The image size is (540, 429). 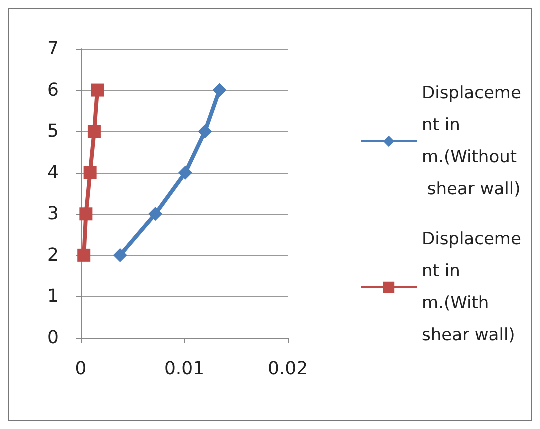 I want to click on y-tick-label: 6, so click(x=53, y=90).